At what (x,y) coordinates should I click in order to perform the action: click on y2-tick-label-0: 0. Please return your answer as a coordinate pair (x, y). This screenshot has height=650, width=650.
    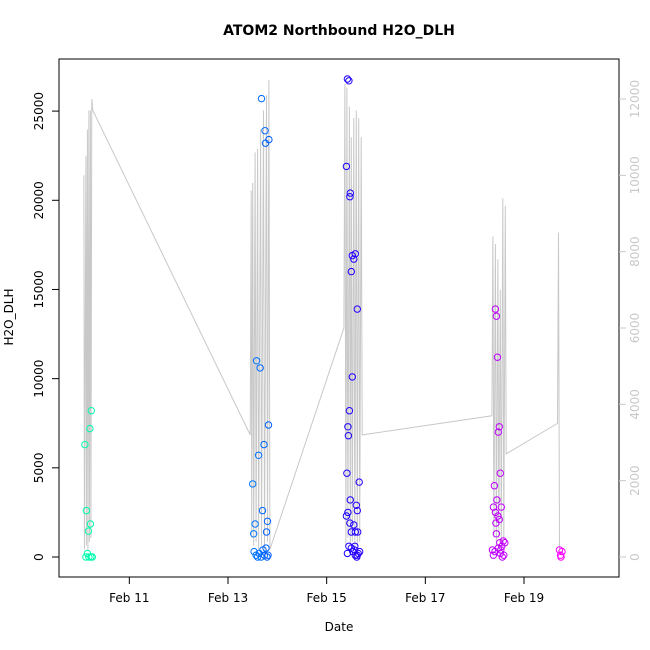
    Looking at the image, I should click on (635, 557).